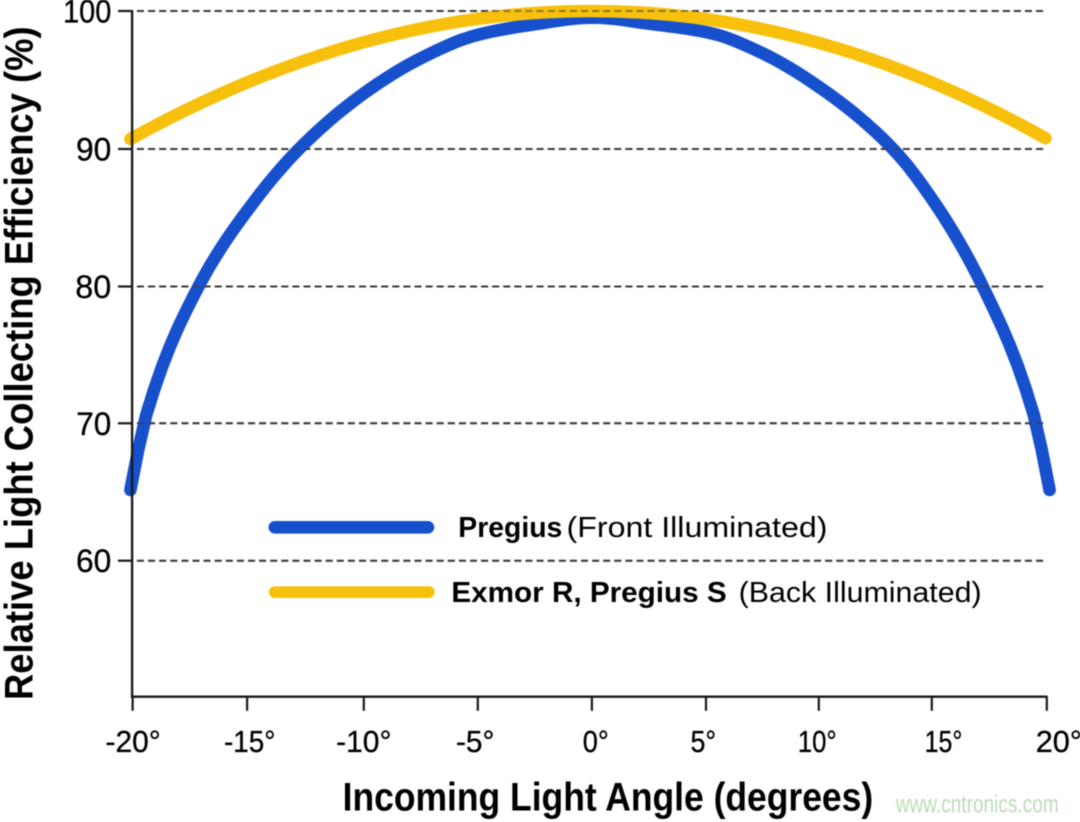 The width and height of the screenshot is (1080, 822). Describe the element at coordinates (1058, 741) in the screenshot. I see `svg-text: 20°` at that location.